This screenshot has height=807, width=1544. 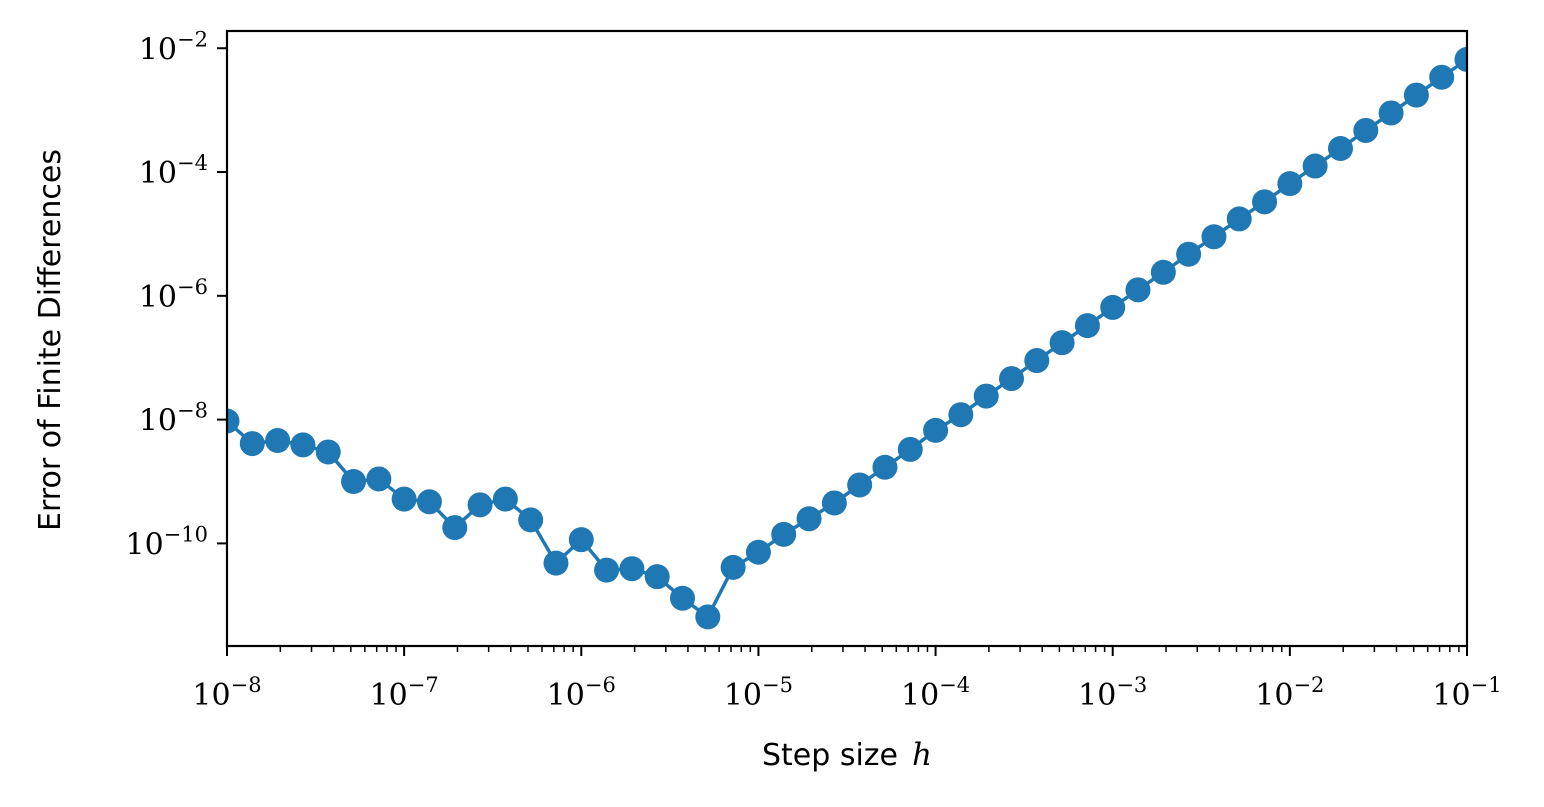 I want to click on x-tick-exponent: −1, so click(x=1486, y=685).